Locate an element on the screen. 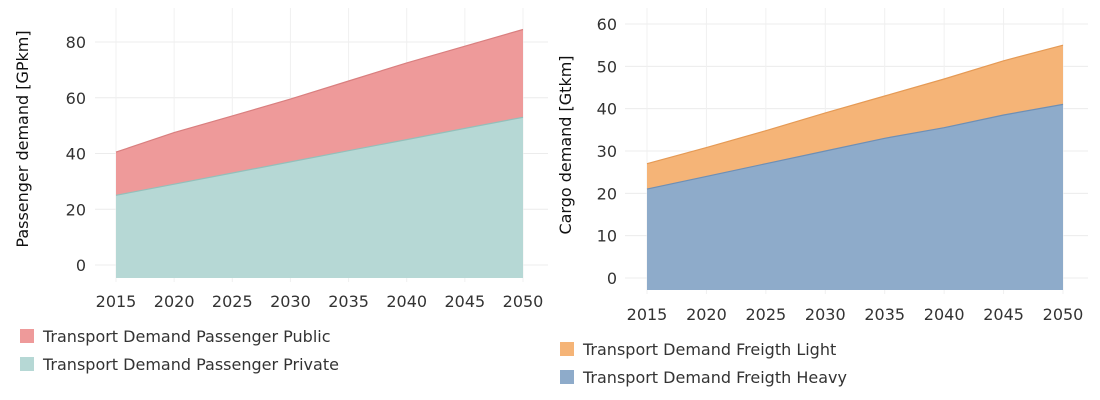  legend-swatch-passenger-private is located at coordinates (27, 364).